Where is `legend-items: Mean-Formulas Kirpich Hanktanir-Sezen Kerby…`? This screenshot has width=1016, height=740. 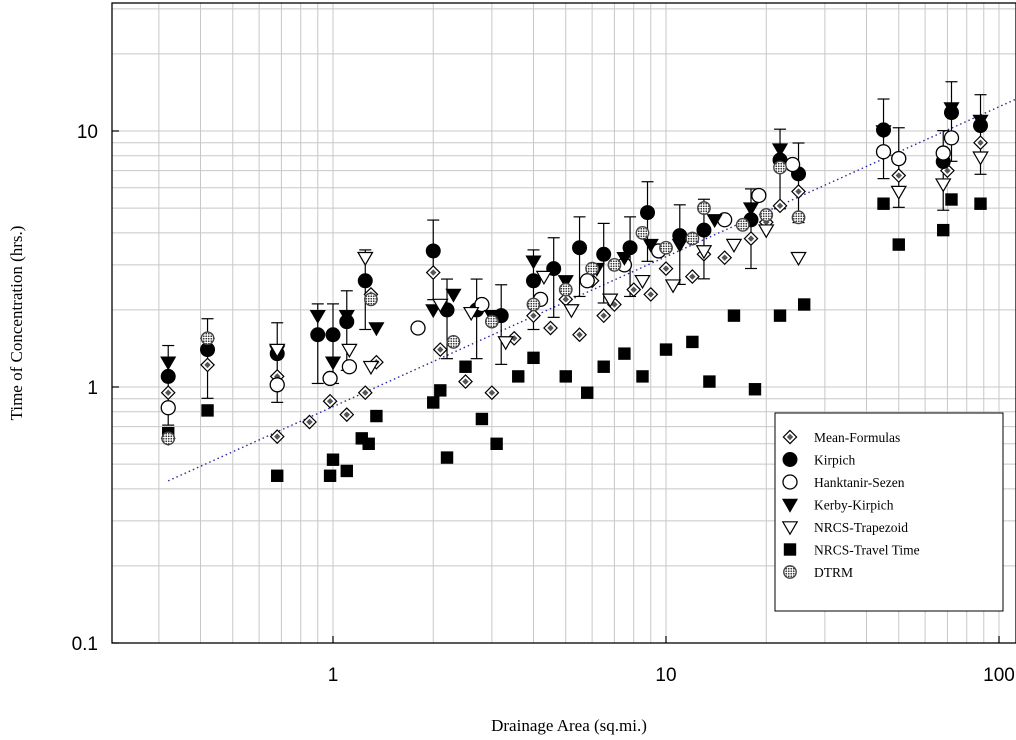
legend-items: Mean-Formulas Kirpich Hanktanir-Sezen Kerby… is located at coordinates (850, 504).